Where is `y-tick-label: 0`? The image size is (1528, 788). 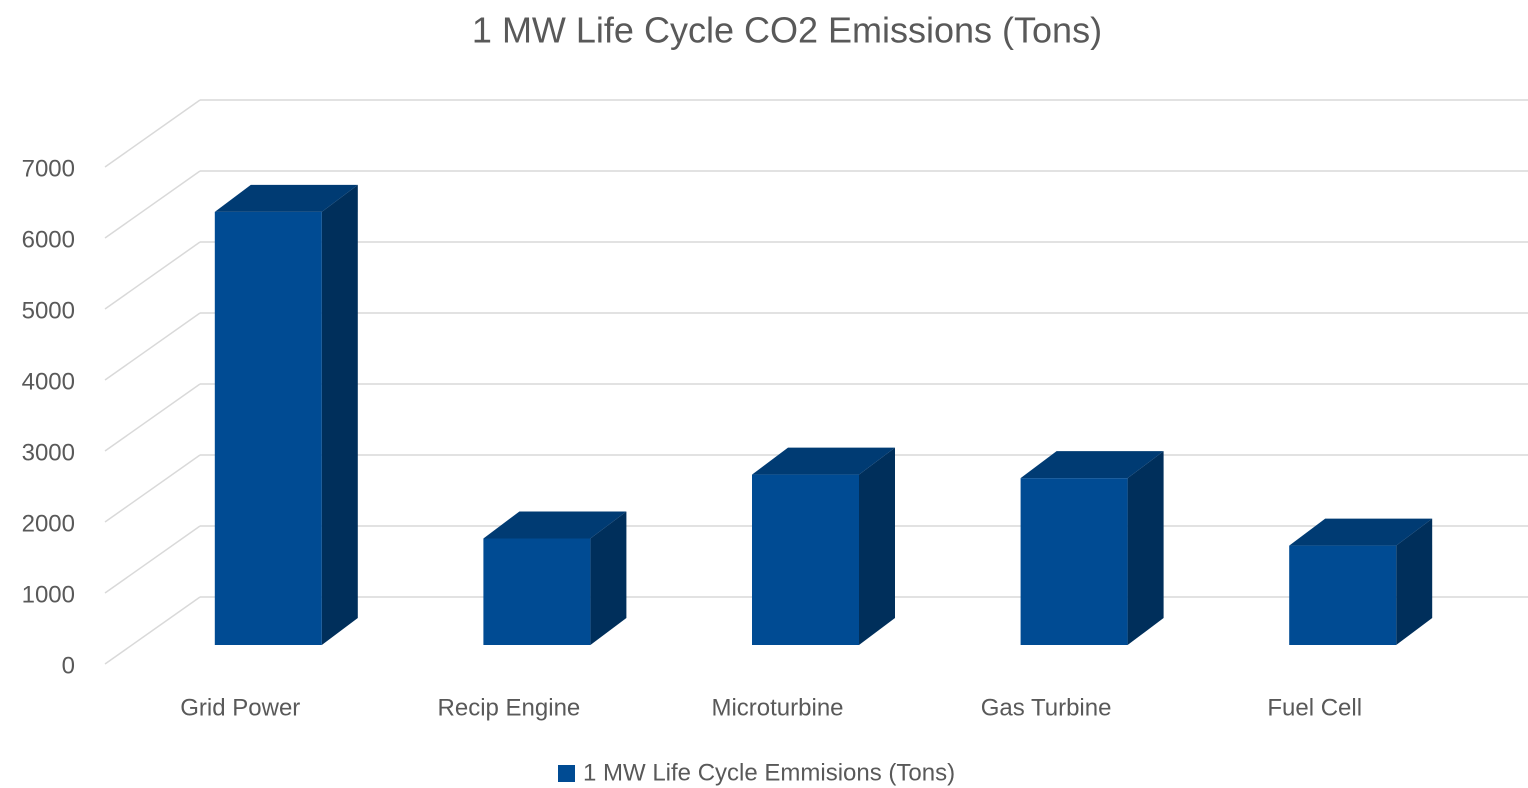
y-tick-label: 0 is located at coordinates (68, 665).